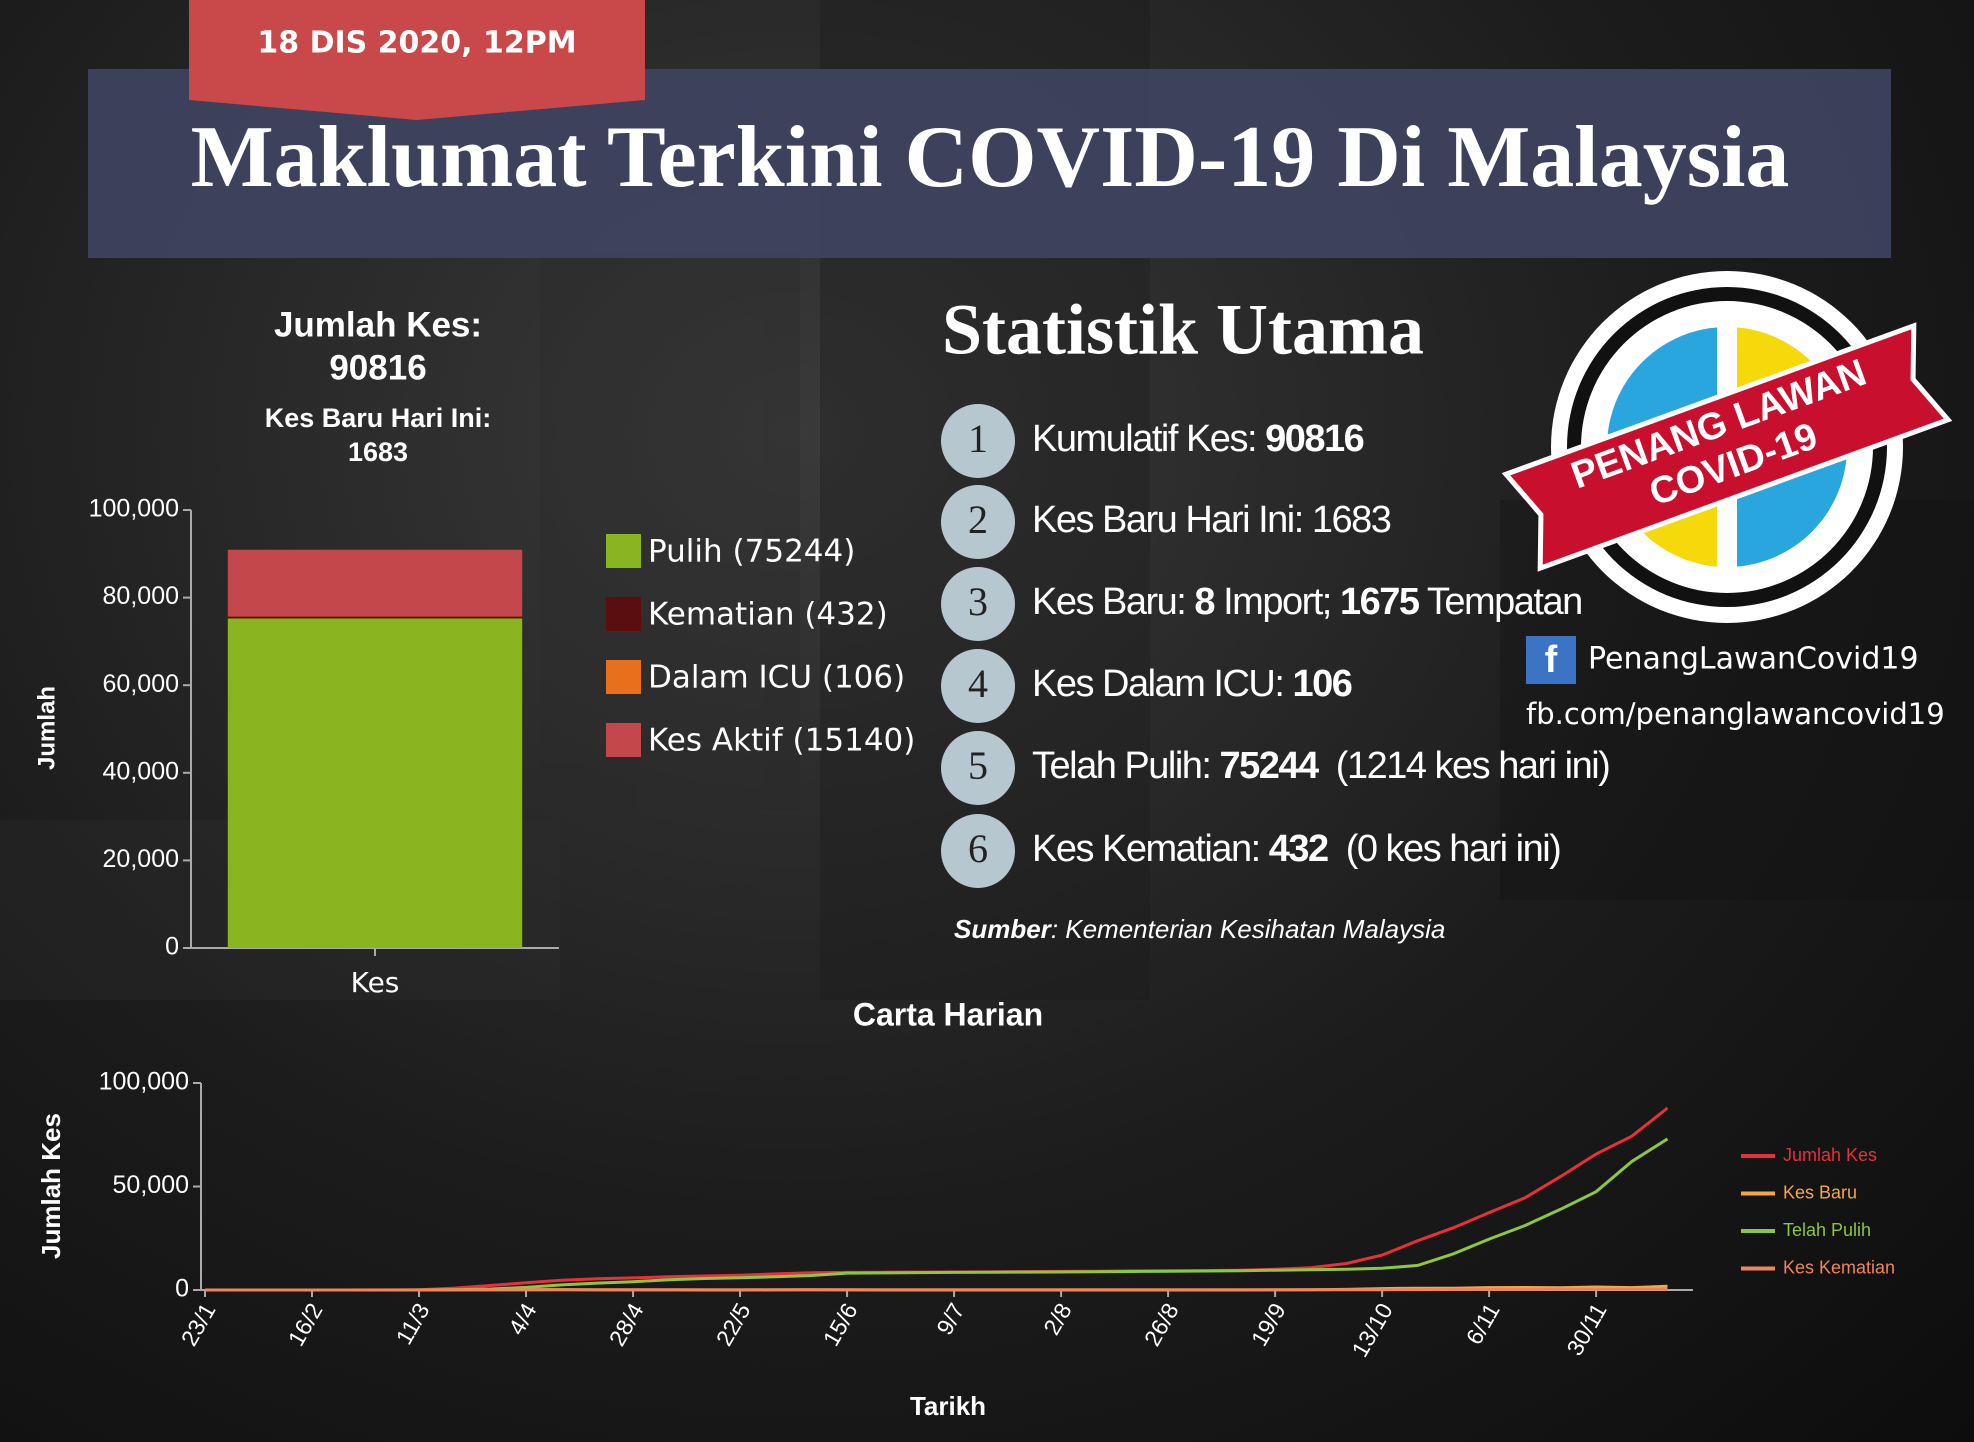  Describe the element at coordinates (1839, 1267) in the screenshot. I see `legend-label: Kes Kematian` at that location.